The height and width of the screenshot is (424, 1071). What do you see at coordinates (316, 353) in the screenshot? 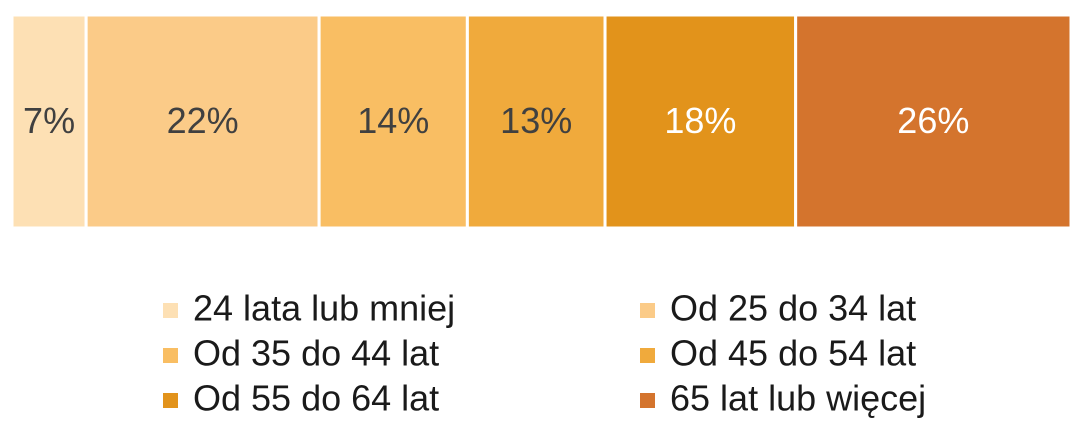
I see `legend-label: Od 35 do 44 lat` at bounding box center [316, 353].